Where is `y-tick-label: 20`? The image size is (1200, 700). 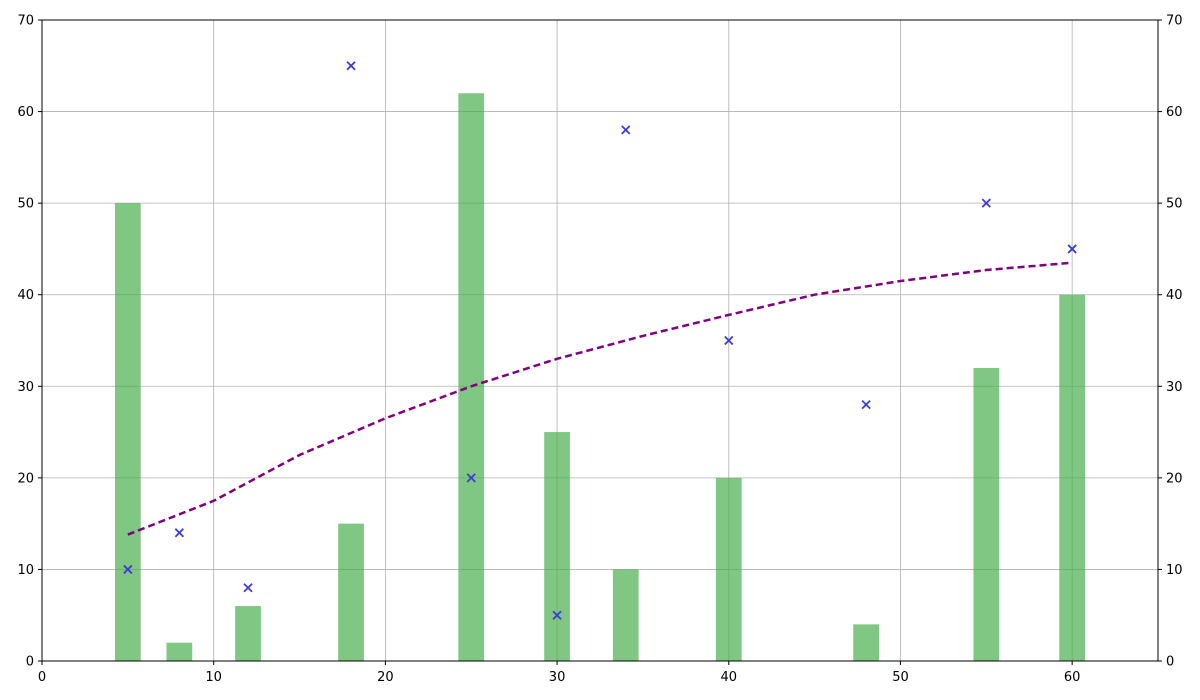
y-tick-label: 20 is located at coordinates (25, 478).